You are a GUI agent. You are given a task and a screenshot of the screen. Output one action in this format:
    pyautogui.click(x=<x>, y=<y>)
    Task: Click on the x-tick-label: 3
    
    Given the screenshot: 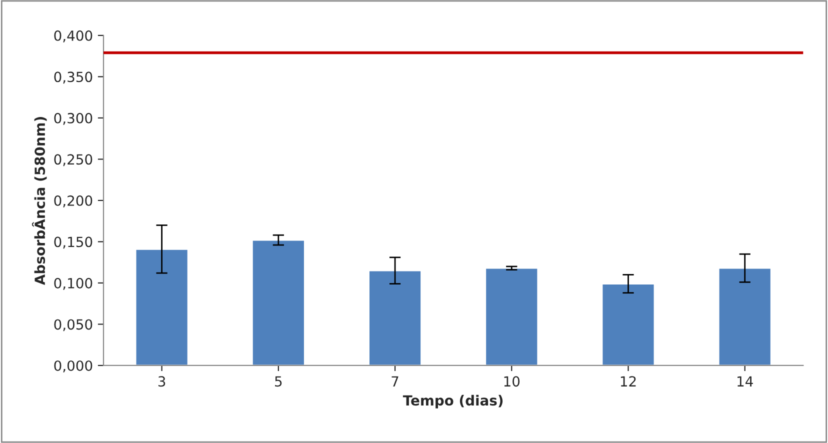 What is the action you would take?
    pyautogui.click(x=162, y=381)
    